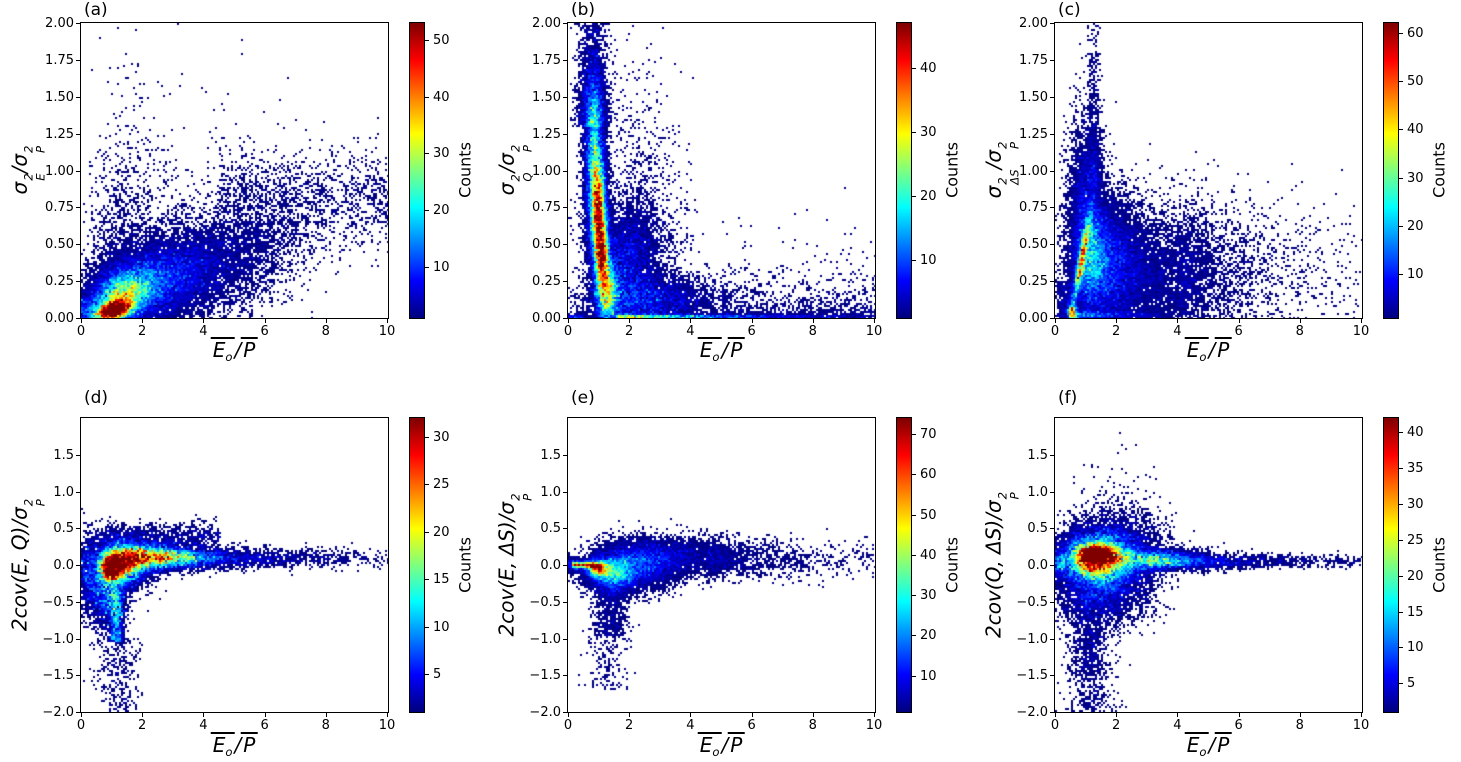 The height and width of the screenshot is (762, 1461). Describe the element at coordinates (417, 170) in the screenshot. I see `colorbar-canvas-a` at that location.